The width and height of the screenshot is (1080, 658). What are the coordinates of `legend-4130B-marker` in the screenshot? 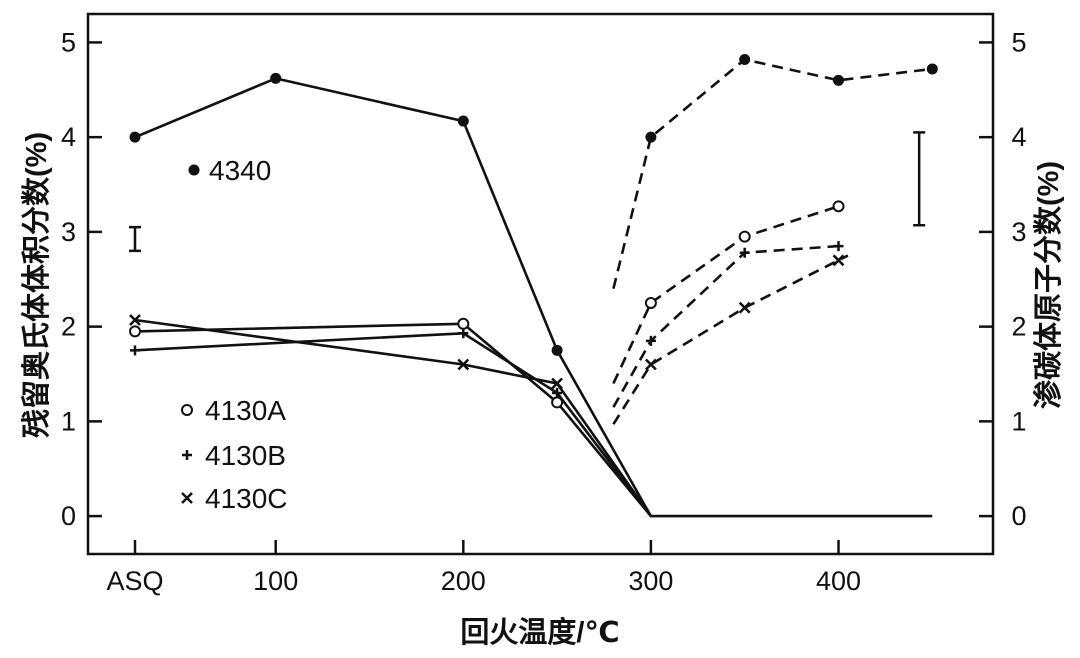 It's located at (187, 455).